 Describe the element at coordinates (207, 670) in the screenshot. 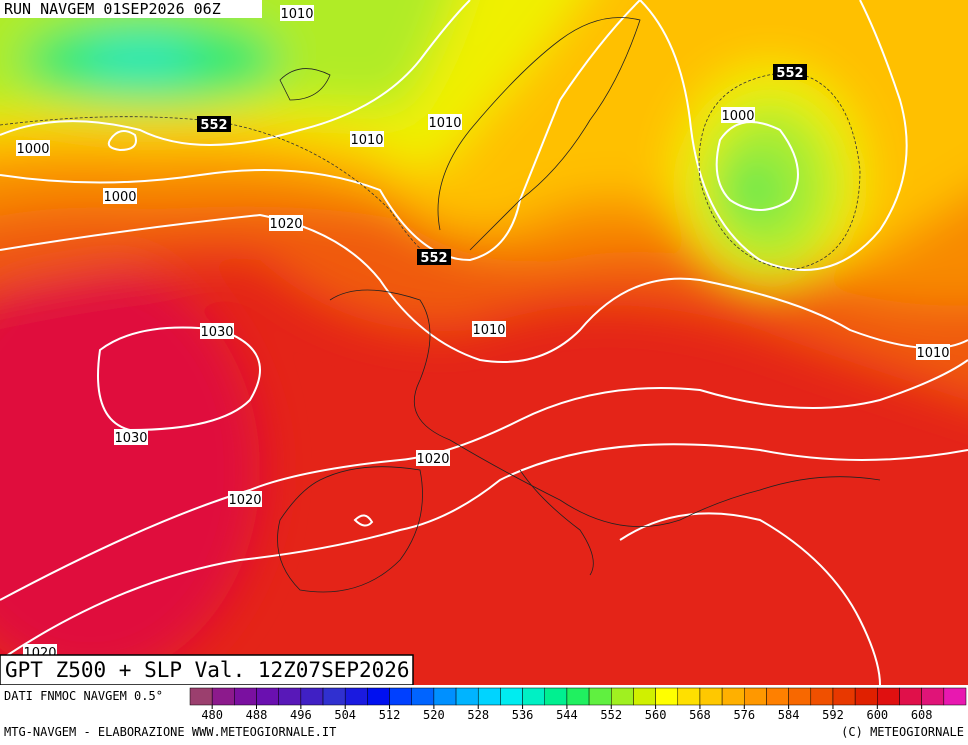

I see `map-title: GPT Z500 + SLP Val. 12Z07SEP2026` at that location.